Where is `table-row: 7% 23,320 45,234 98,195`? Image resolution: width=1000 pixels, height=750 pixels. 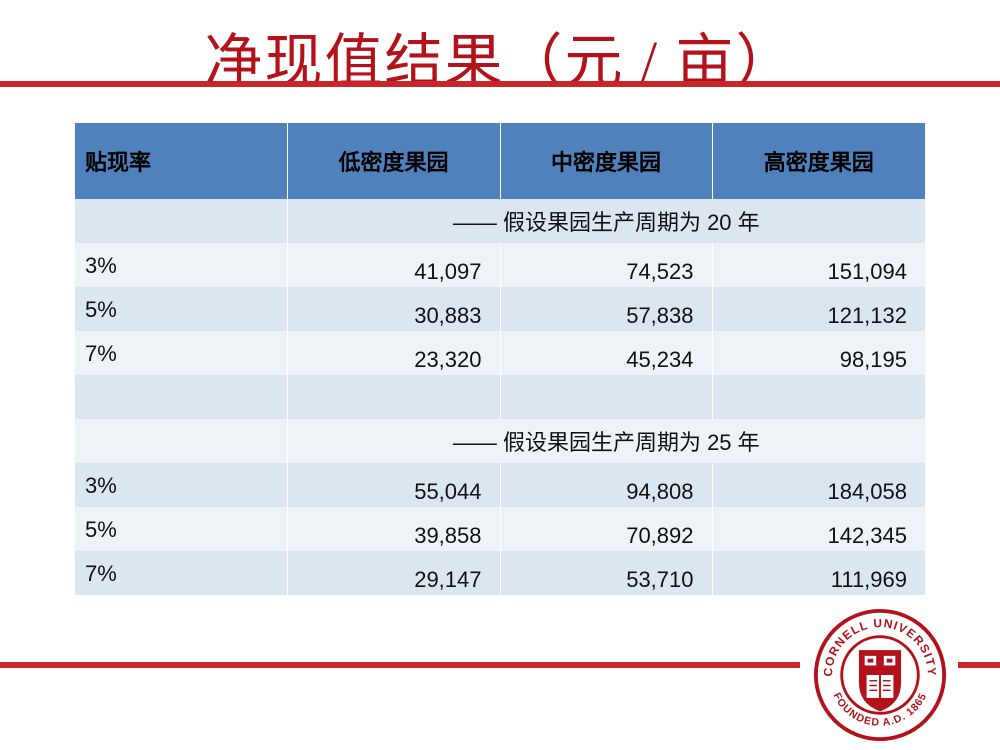 table-row: 7% 23,320 45,234 98,195 is located at coordinates (500, 353).